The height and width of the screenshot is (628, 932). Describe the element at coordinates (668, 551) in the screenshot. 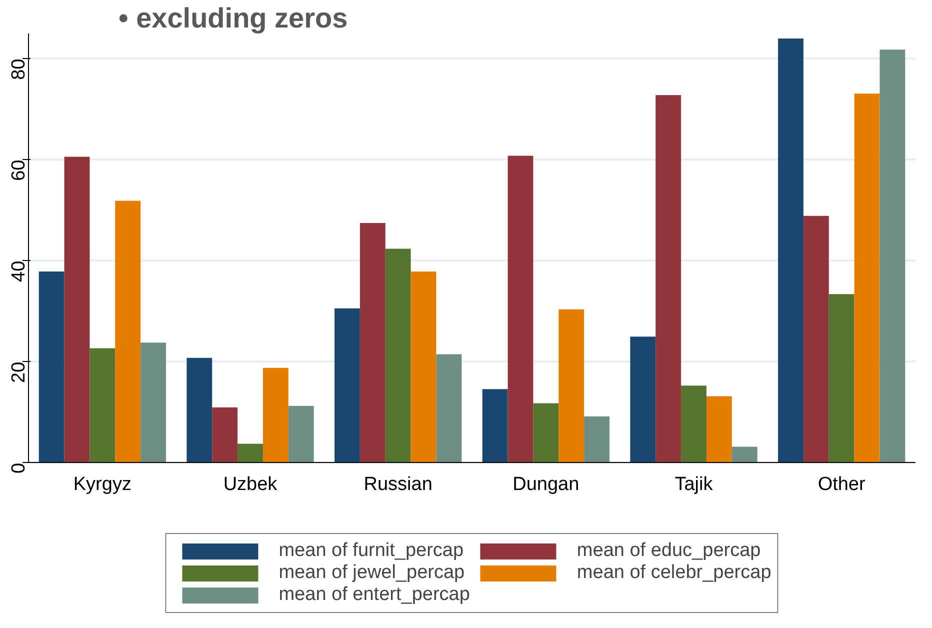

I see `legend-label: mean of educ_percap` at that location.